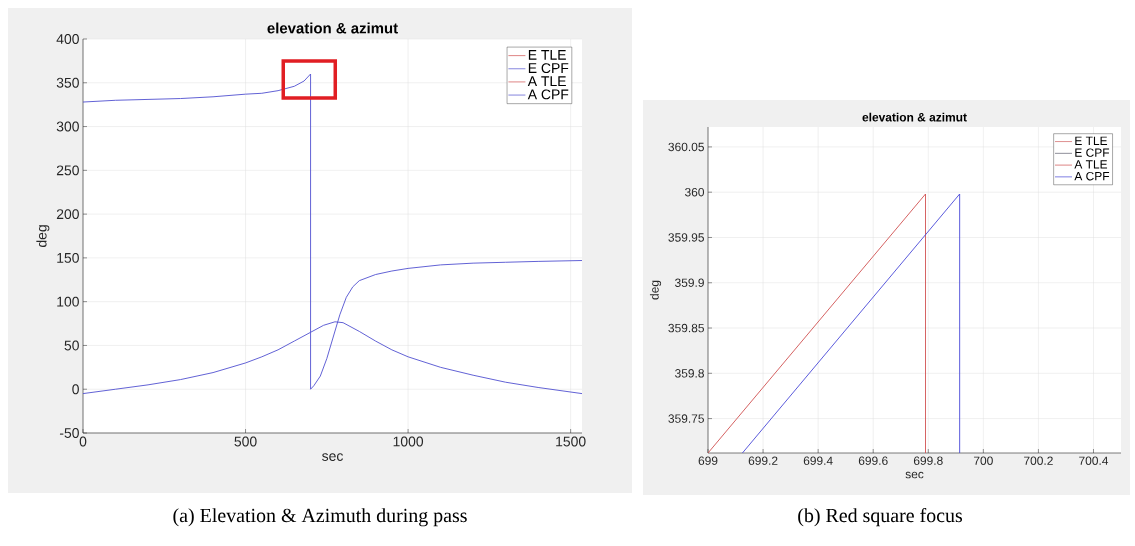  What do you see at coordinates (694, 192) in the screenshot?
I see `y-tick-label: 360` at bounding box center [694, 192].